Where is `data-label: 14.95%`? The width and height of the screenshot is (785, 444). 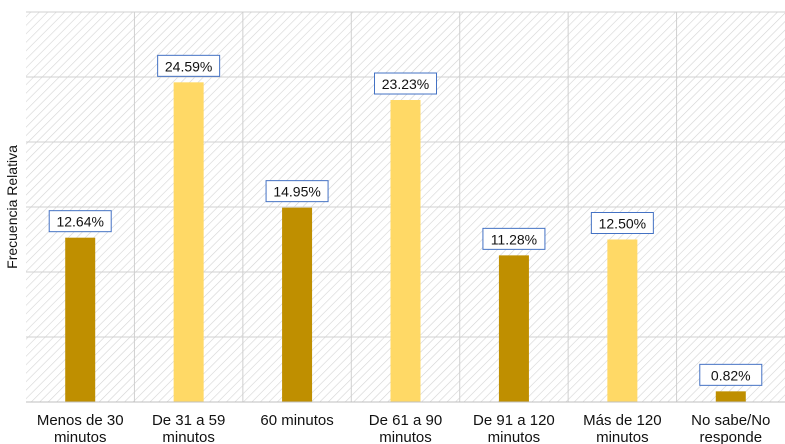
data-label: 14.95% is located at coordinates (297, 191).